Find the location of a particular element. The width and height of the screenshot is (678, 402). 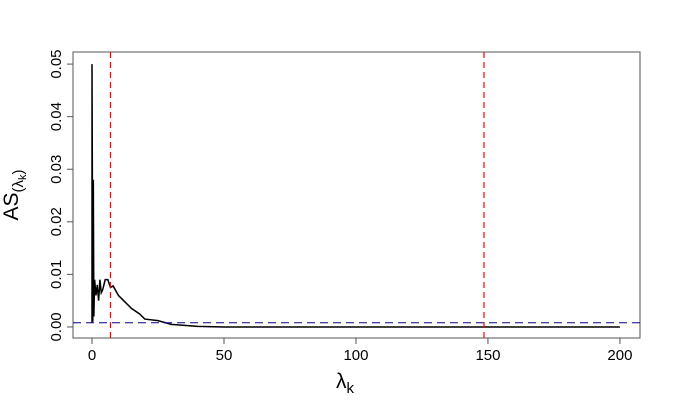

y-axis-label: AS(λk) is located at coordinates (14, 194).